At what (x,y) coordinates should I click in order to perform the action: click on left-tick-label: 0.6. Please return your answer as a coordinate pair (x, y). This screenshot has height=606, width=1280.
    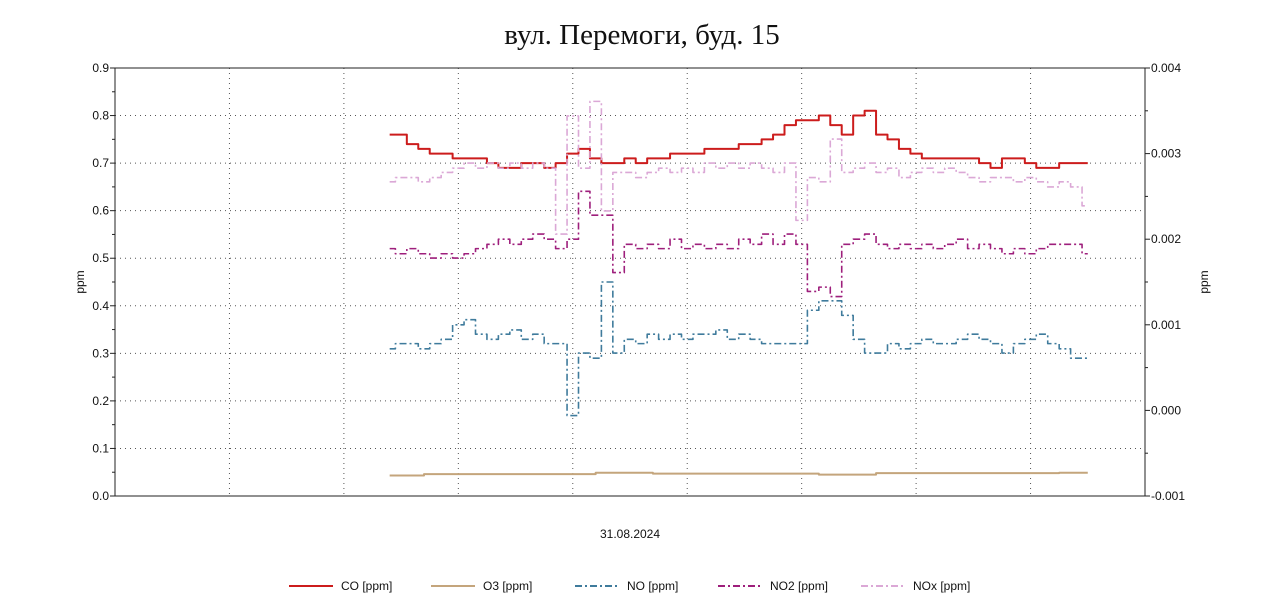
    Looking at the image, I should click on (100, 211).